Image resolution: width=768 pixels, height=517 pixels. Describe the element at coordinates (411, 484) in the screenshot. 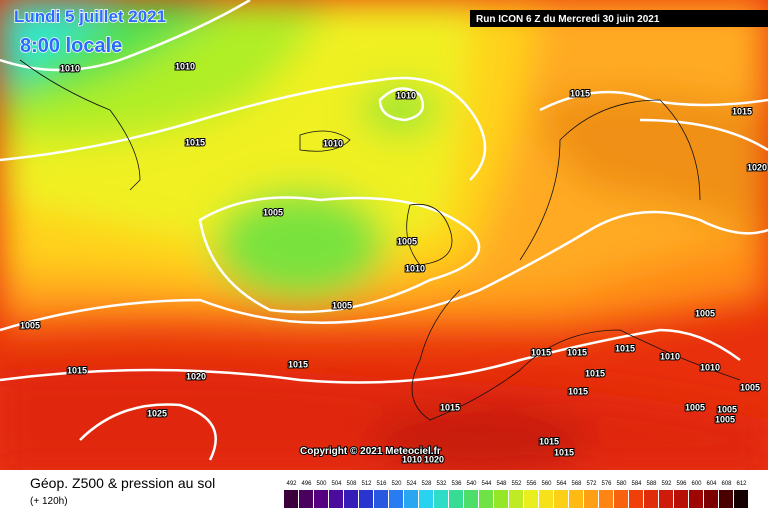

I see `scale-label: 524` at that location.